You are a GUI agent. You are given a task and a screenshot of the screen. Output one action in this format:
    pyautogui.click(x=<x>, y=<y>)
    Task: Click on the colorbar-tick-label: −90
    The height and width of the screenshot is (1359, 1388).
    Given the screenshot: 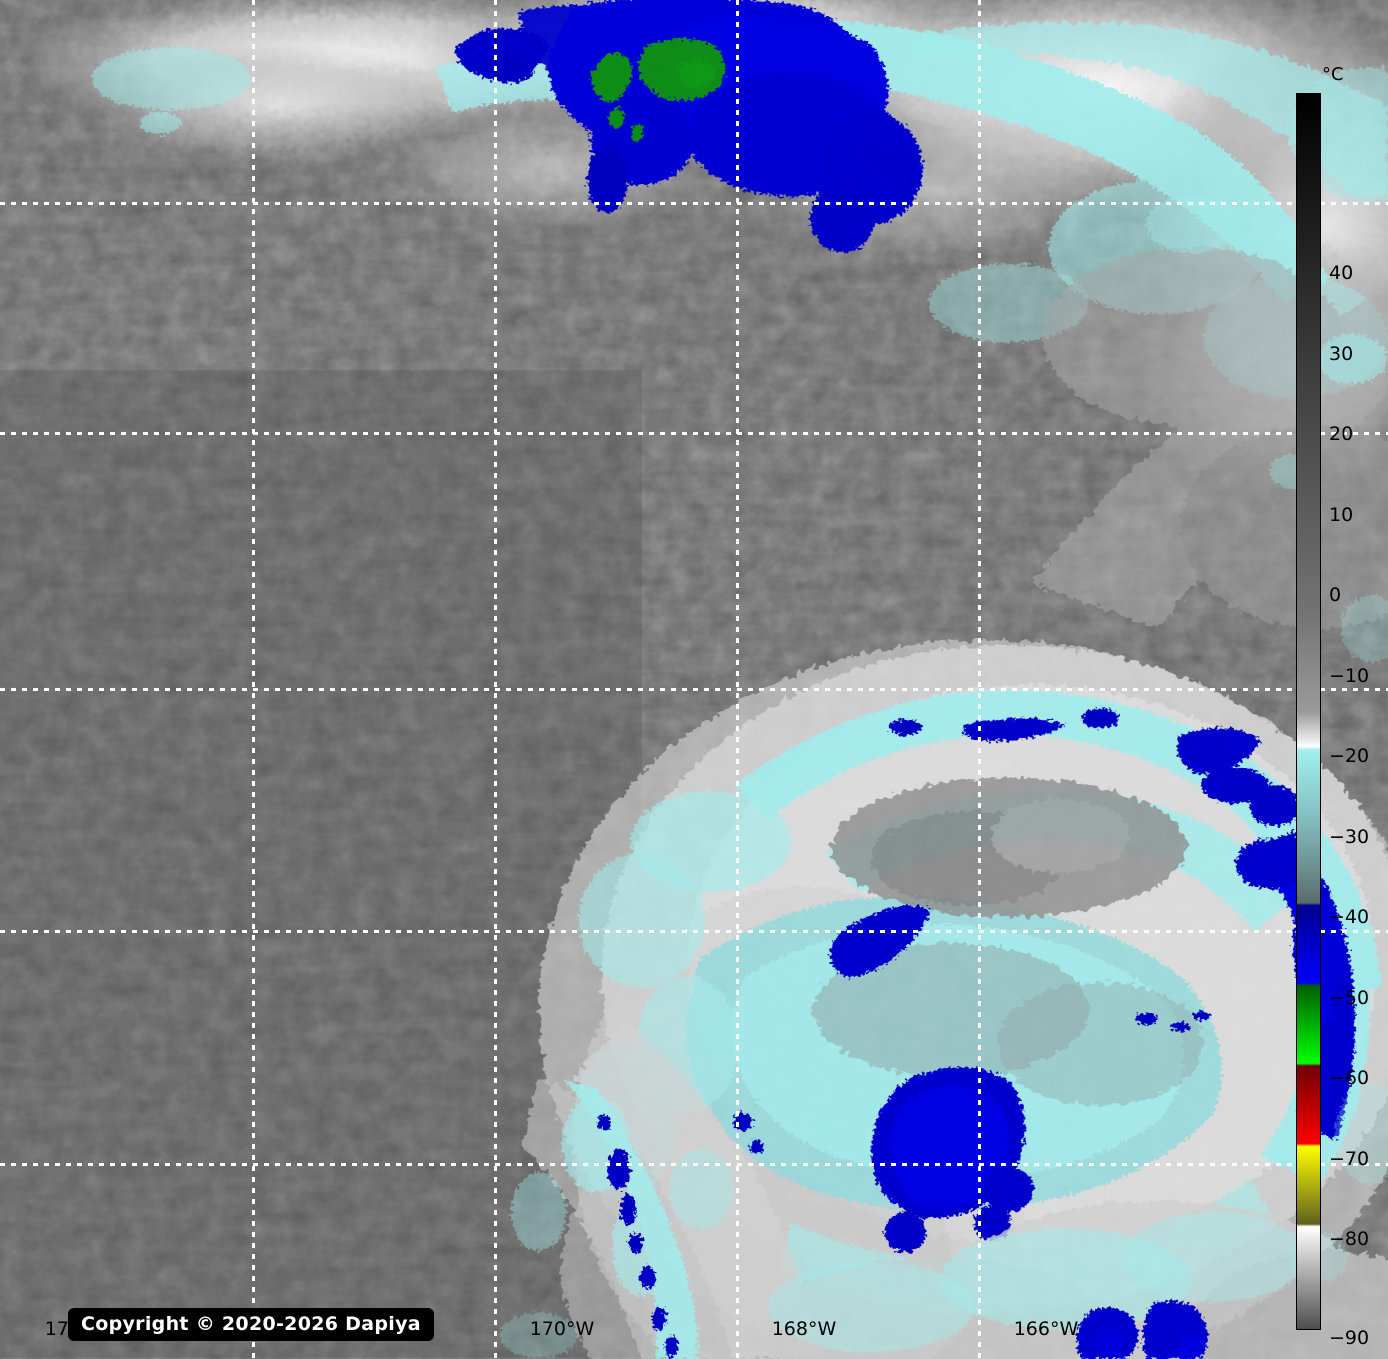 What is the action you would take?
    pyautogui.click(x=1349, y=1338)
    